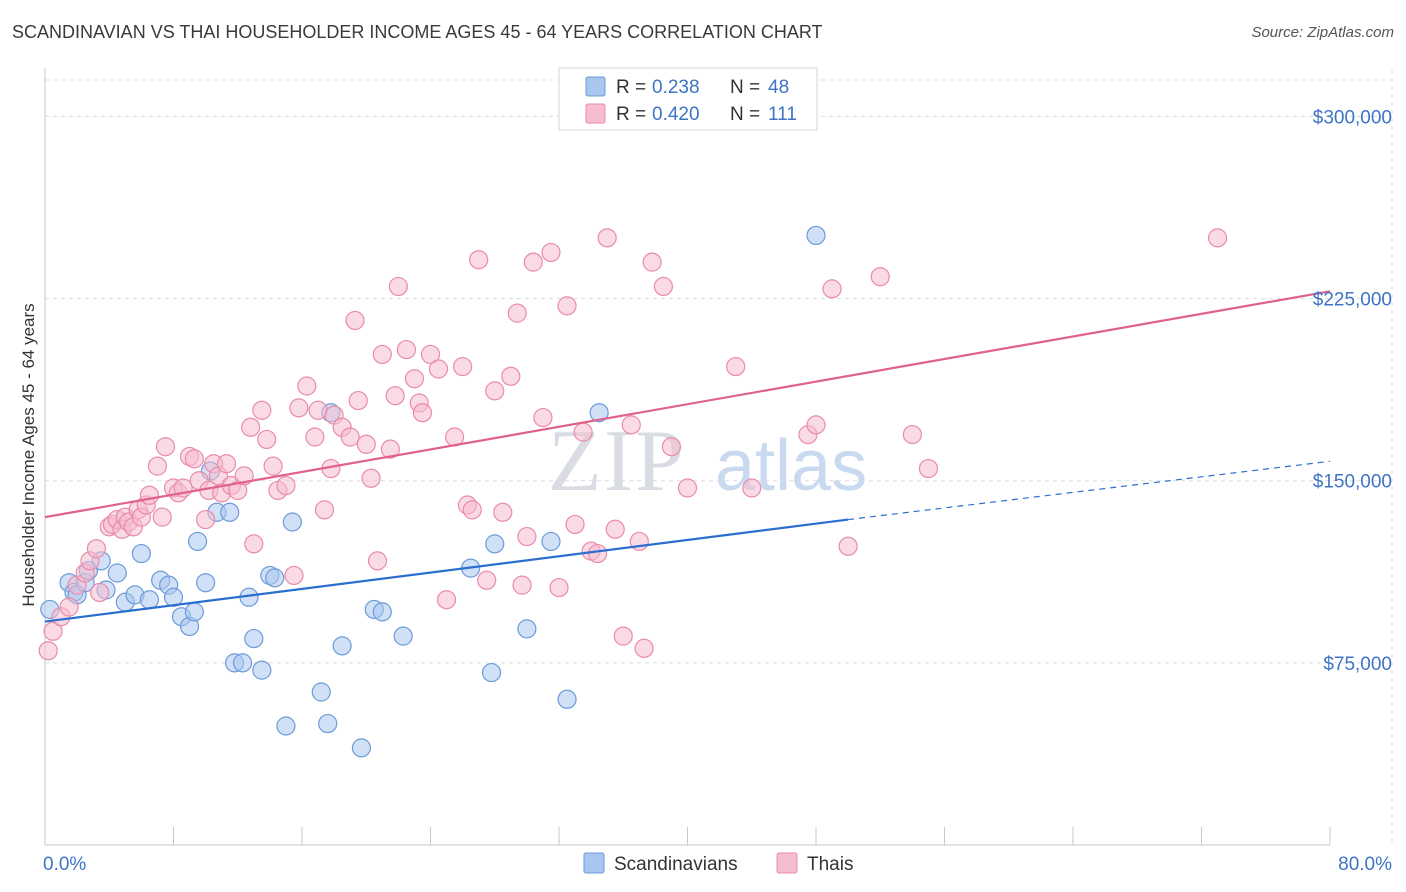 The width and height of the screenshot is (1406, 892). I want to click on legend-r-value: 0.420, so click(676, 114).